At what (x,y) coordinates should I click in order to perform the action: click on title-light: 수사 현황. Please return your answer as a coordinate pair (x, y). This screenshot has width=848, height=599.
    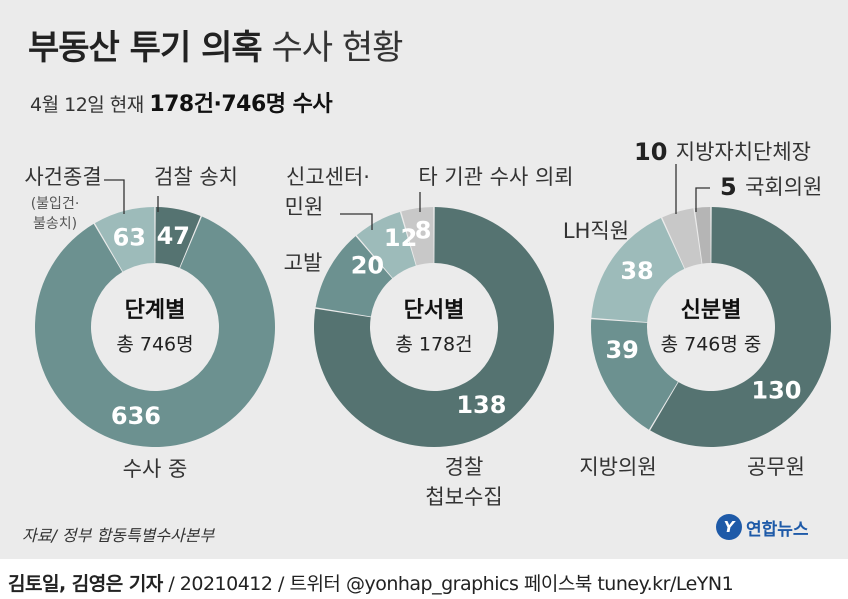
    Looking at the image, I should click on (337, 48).